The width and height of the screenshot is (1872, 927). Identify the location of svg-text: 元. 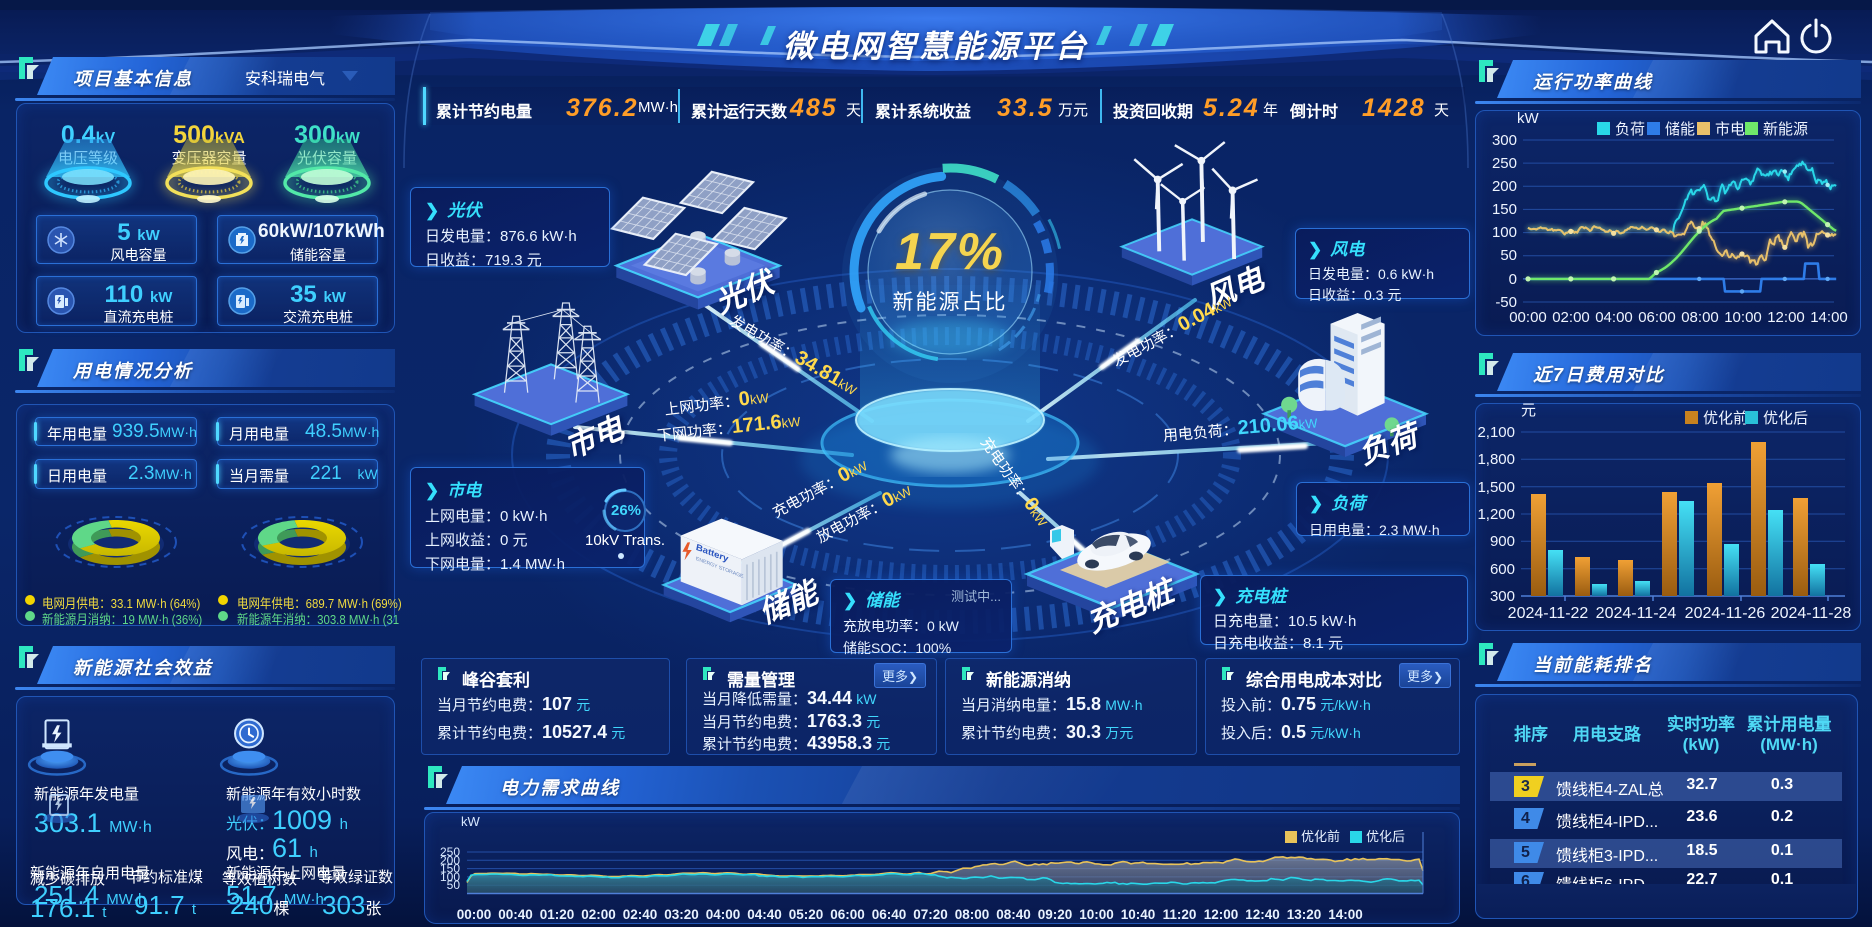
(1528, 411).